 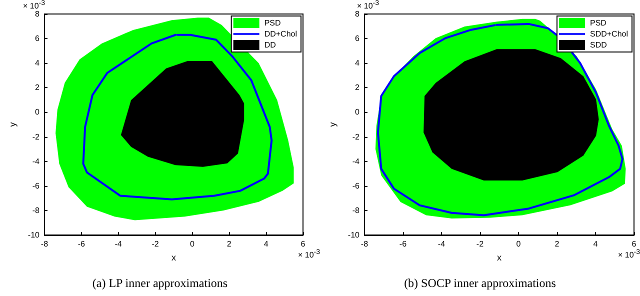 What do you see at coordinates (281, 34) in the screenshot?
I see `legend-label: DD+Chol` at bounding box center [281, 34].